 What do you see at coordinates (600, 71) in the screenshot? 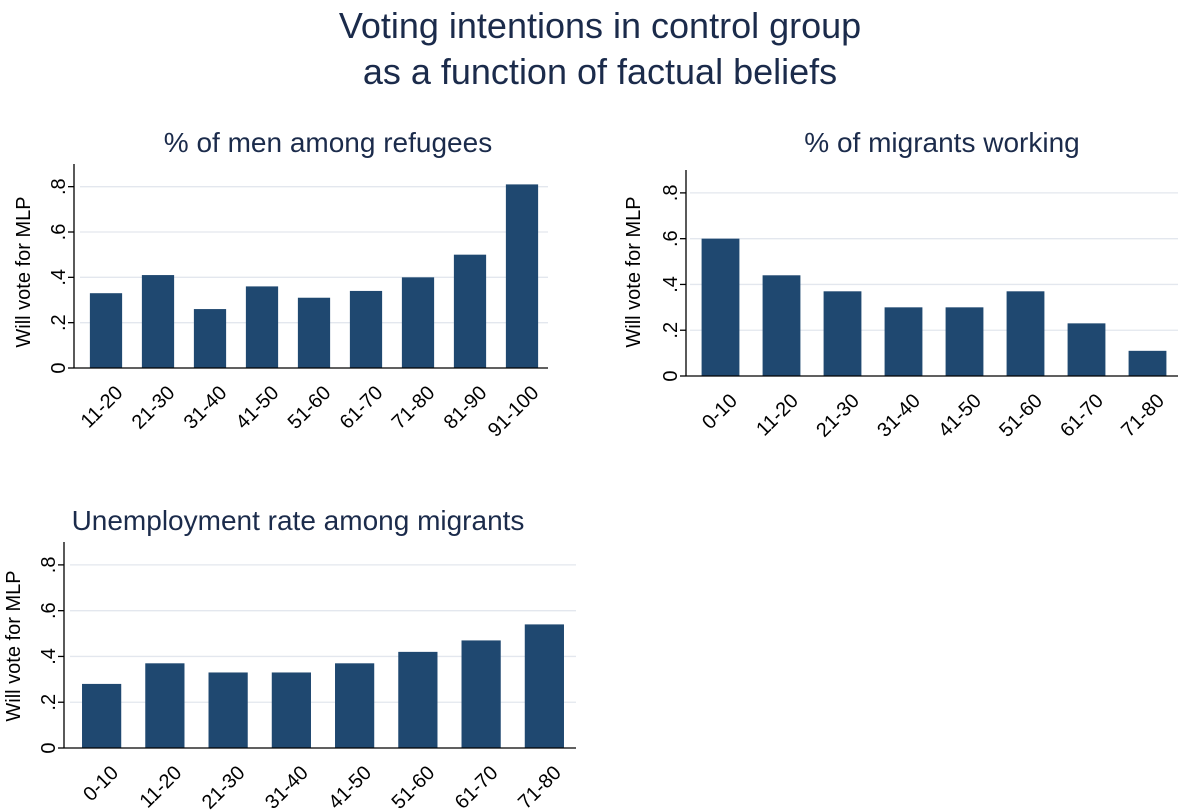
I see `main-title-line-2: as a function of factual beliefs` at bounding box center [600, 71].